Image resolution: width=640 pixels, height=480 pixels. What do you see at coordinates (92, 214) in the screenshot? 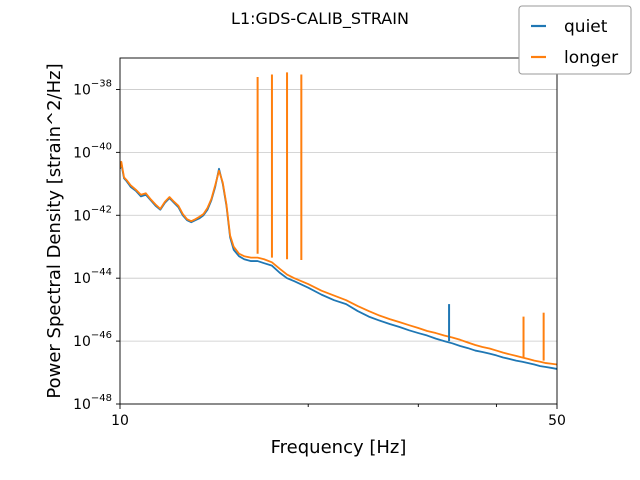
I see `y-tick-label: 10−42` at bounding box center [92, 214].